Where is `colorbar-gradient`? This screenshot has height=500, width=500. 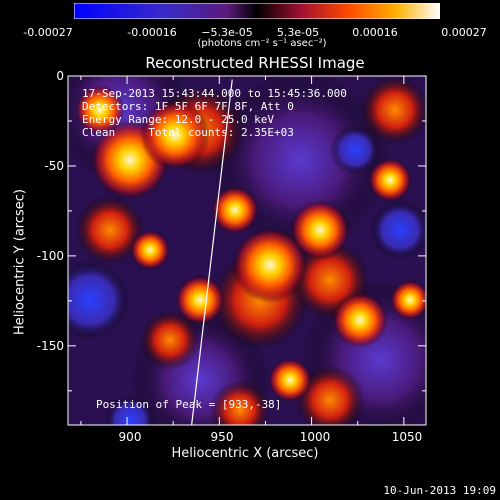 colorbar-gradient is located at coordinates (257, 11).